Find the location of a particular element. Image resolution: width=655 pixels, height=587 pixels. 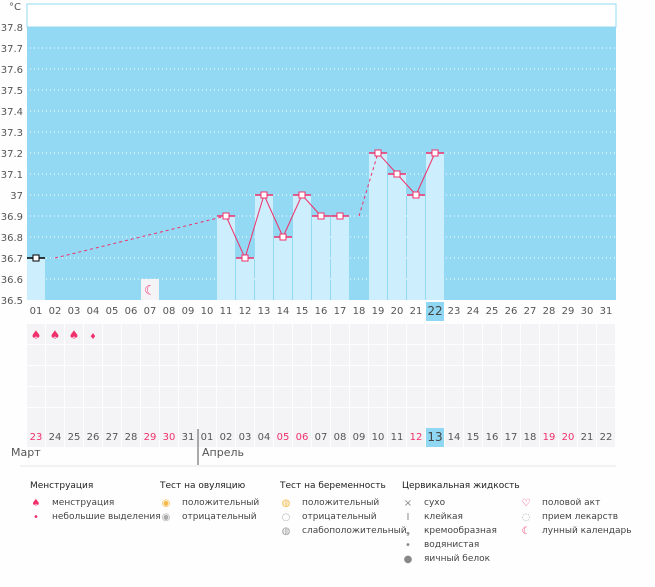

calendar-date-label: 17 is located at coordinates (511, 437).